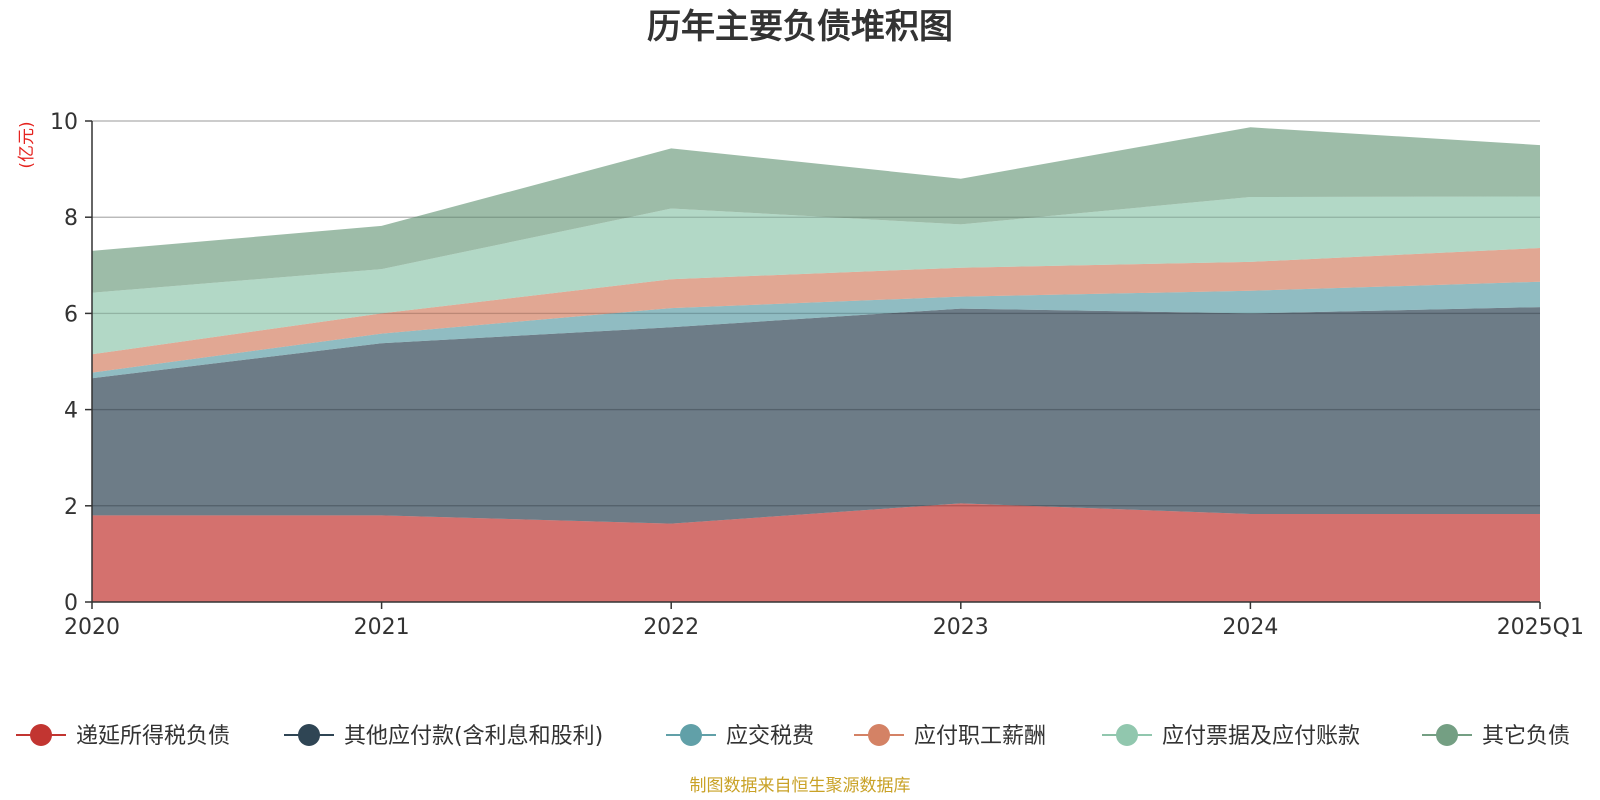 The image size is (1600, 800). Describe the element at coordinates (1526, 736) in the screenshot. I see `legend-label: 其它负债` at that location.